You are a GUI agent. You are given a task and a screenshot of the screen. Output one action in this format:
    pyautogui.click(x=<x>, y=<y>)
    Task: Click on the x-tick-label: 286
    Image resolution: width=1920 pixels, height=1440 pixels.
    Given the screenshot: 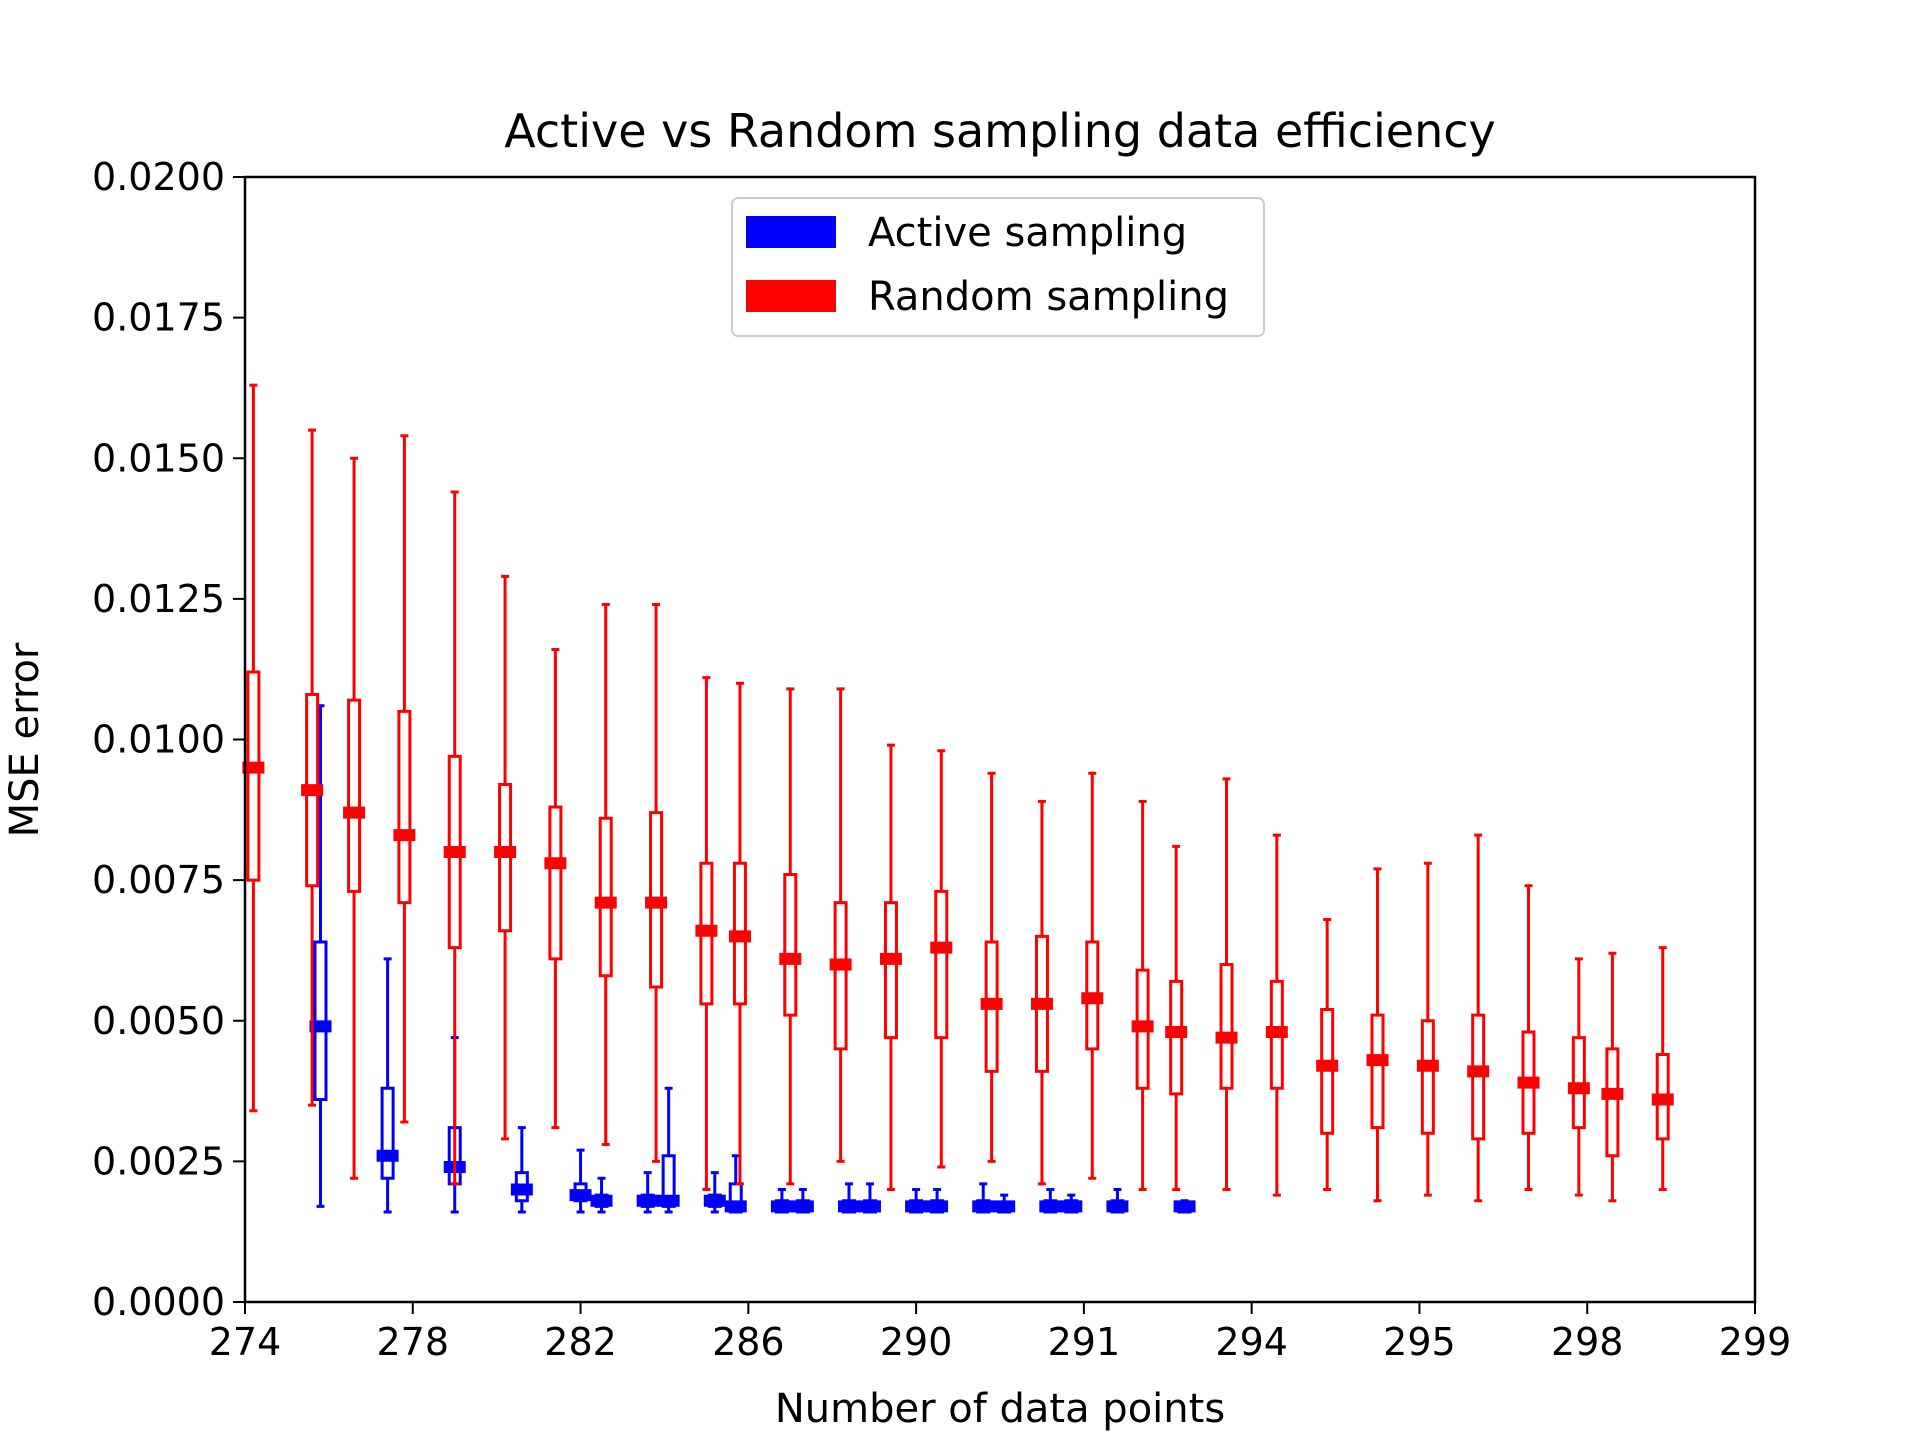 What is the action you would take?
    pyautogui.click(x=748, y=1342)
    